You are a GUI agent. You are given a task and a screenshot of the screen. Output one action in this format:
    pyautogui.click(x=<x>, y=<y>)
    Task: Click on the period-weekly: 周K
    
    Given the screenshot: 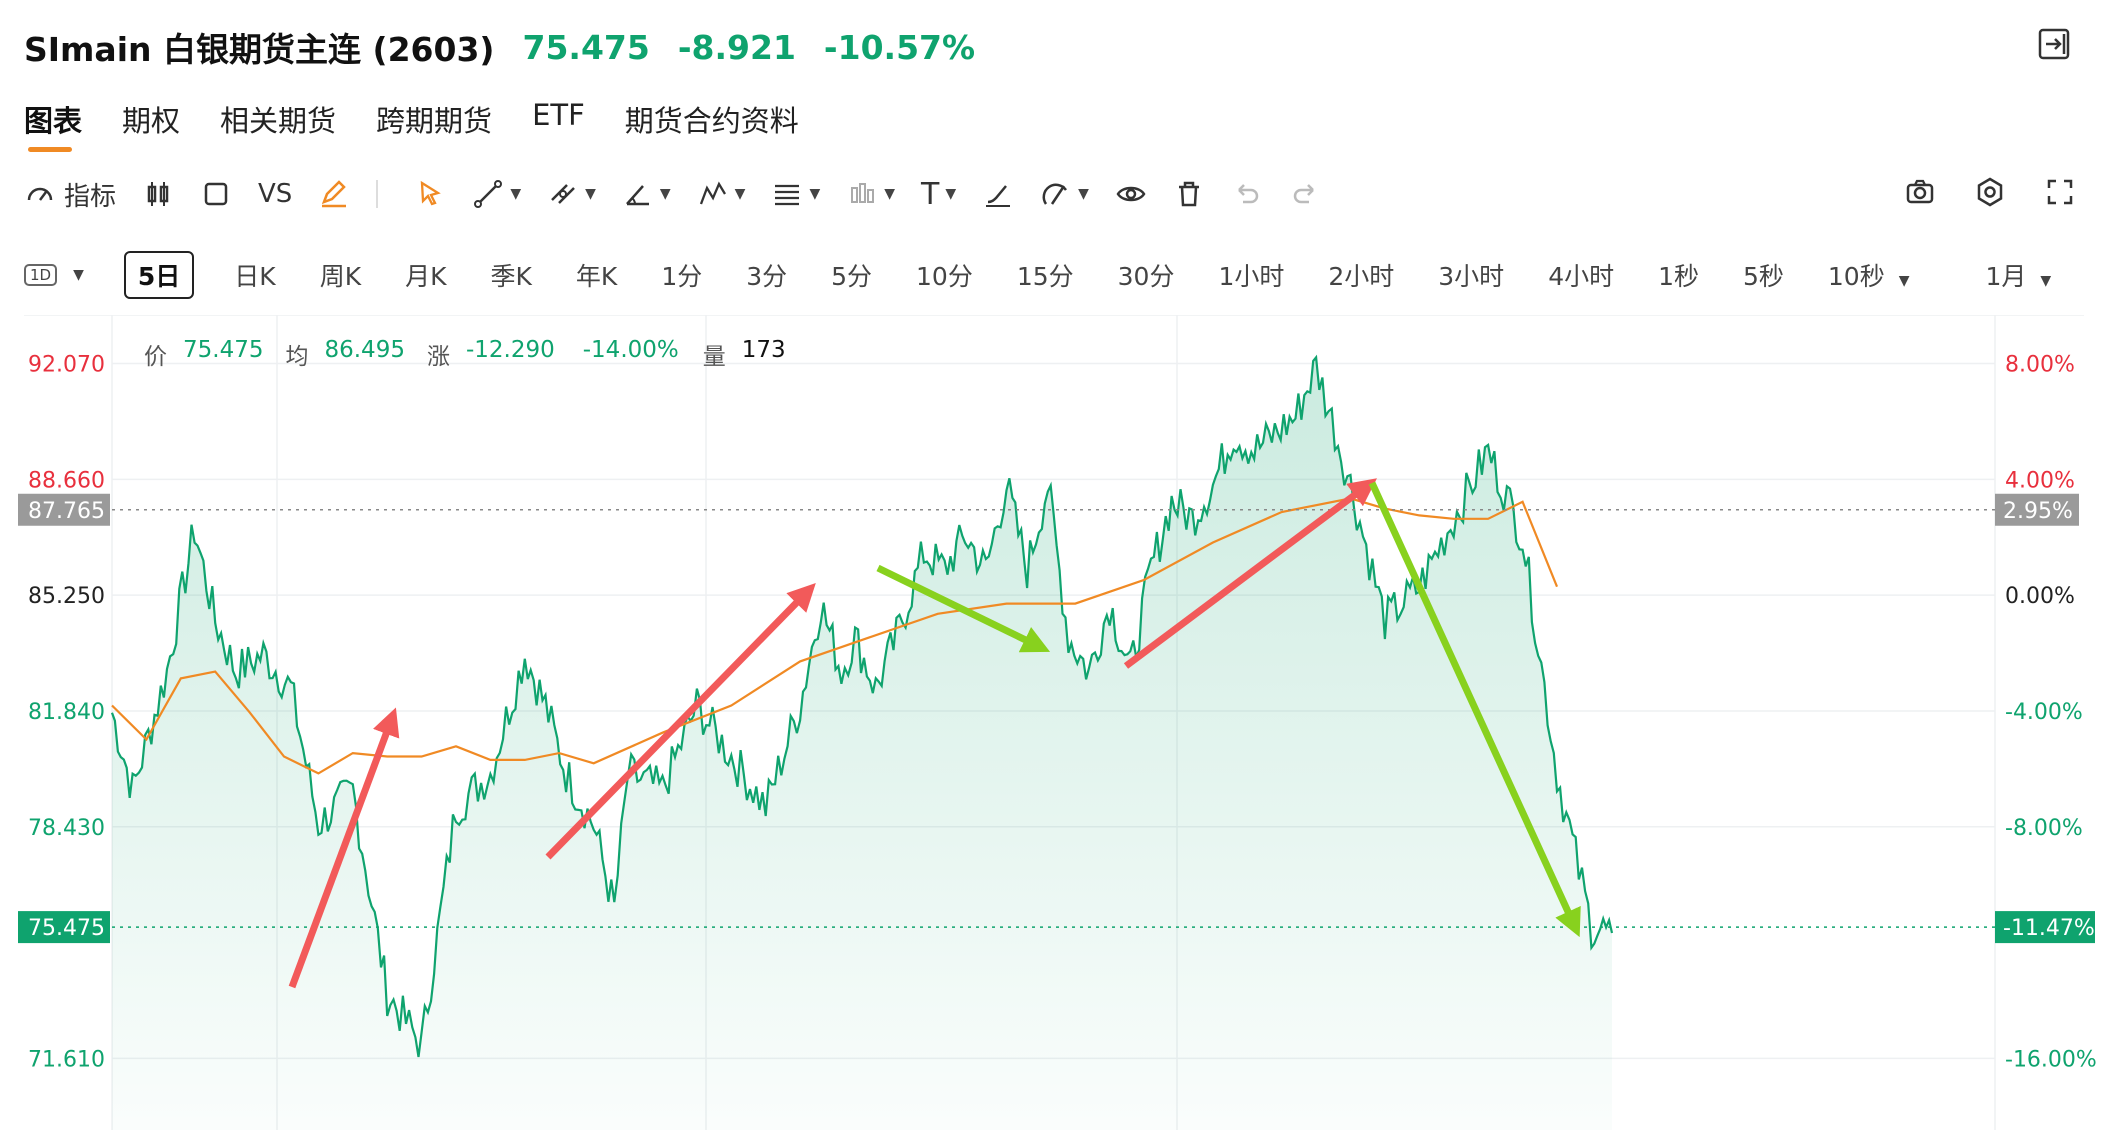 What is the action you would take?
    pyautogui.click(x=340, y=276)
    